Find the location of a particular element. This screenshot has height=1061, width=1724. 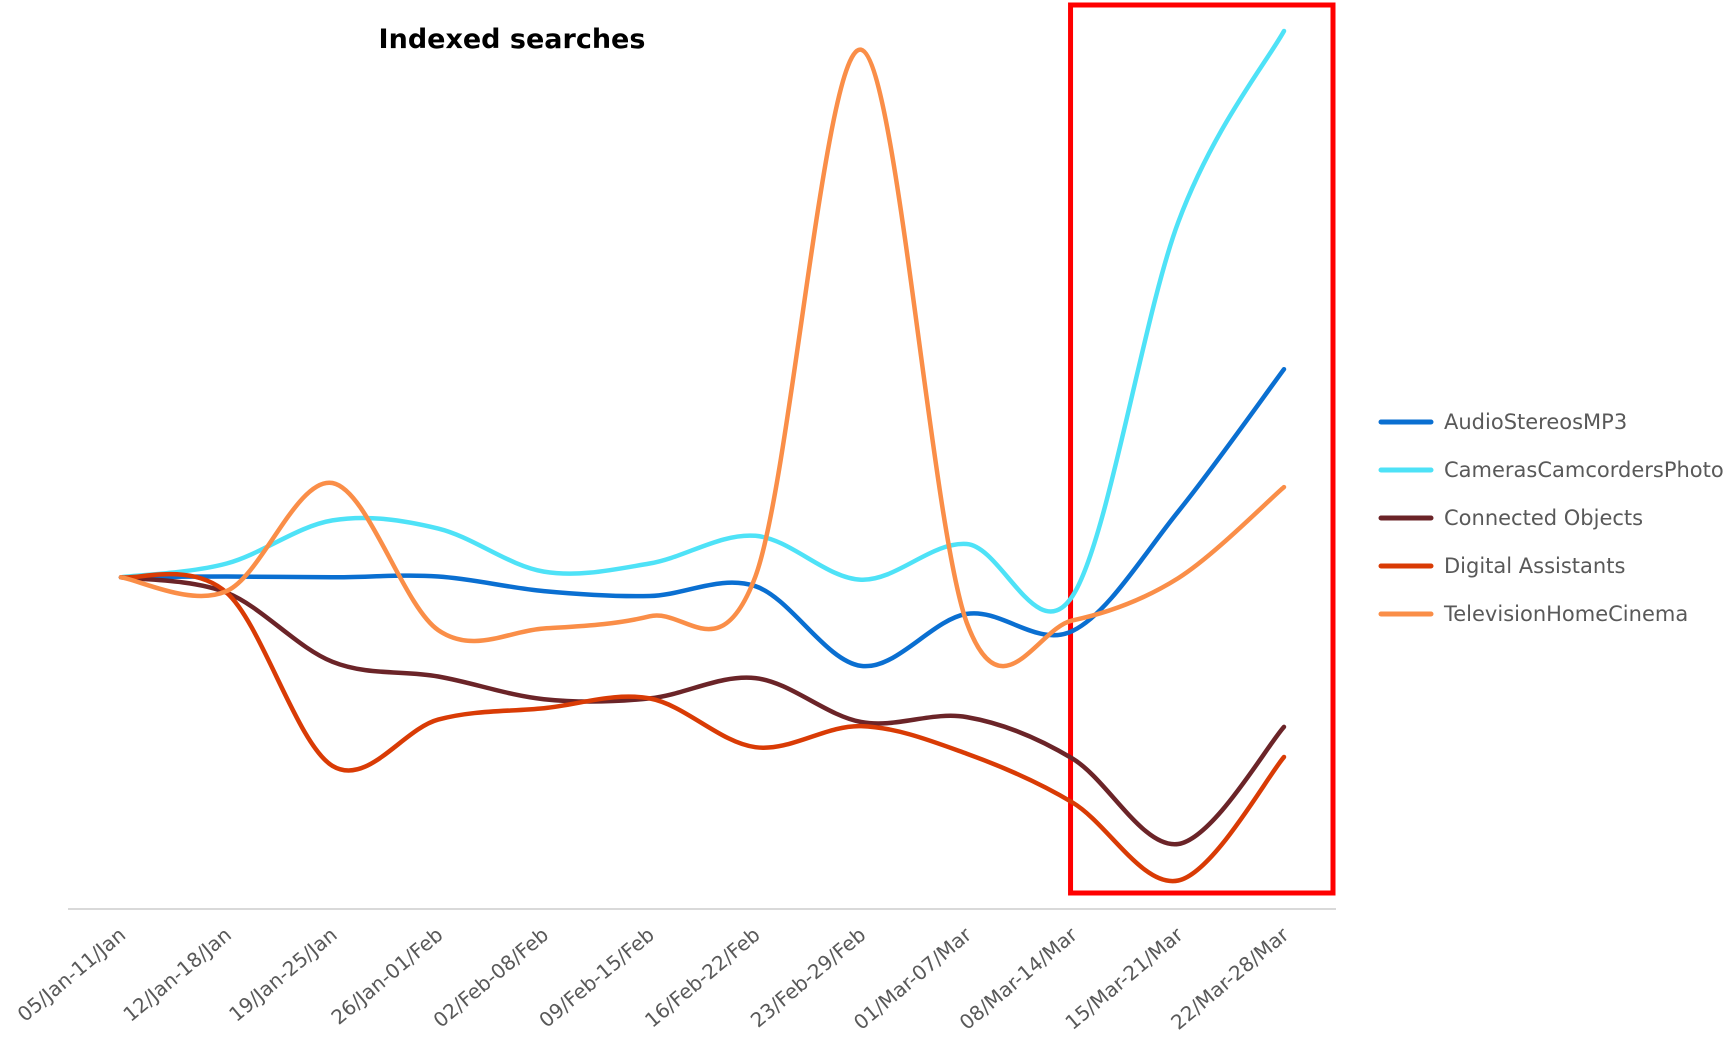

chart-title: Indexed searches is located at coordinates (512, 39).